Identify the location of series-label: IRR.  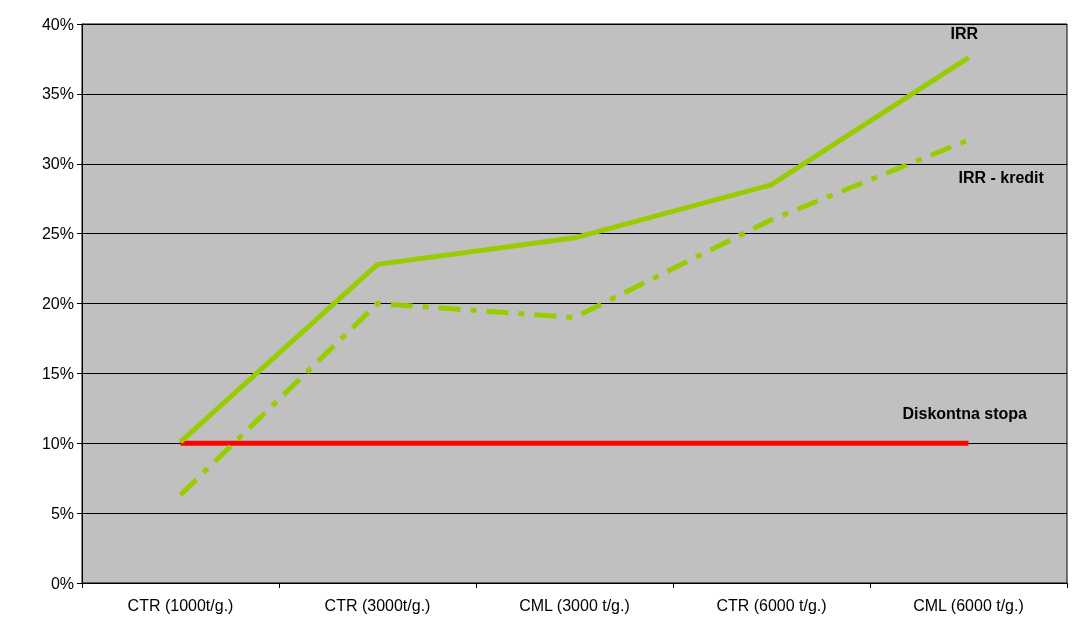
(964, 34).